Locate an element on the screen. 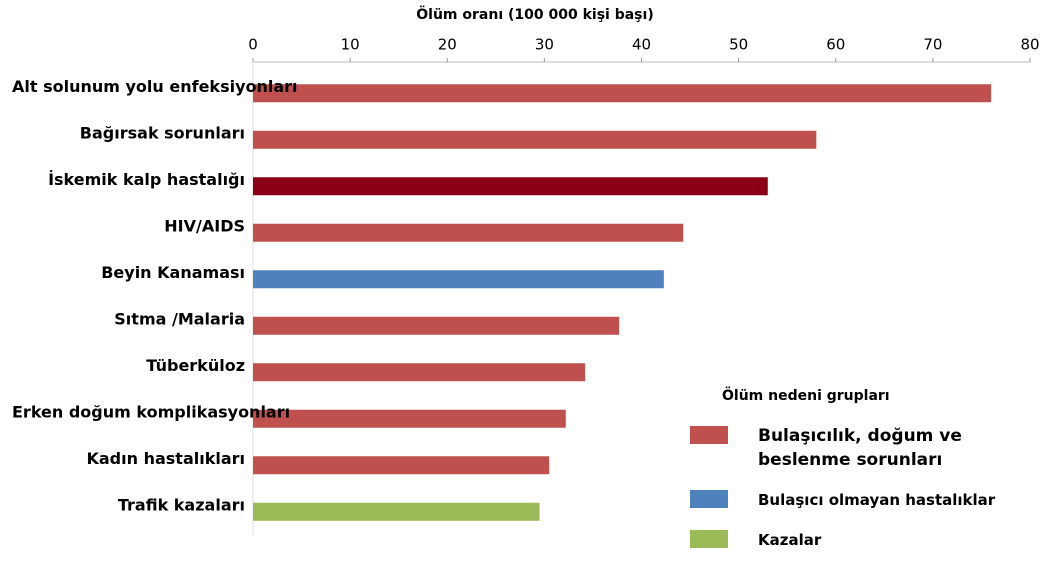 Image resolution: width=1049 pixels, height=568 pixels. legend-label: Bulaşıcı olmayan hastalıklar is located at coordinates (877, 500).